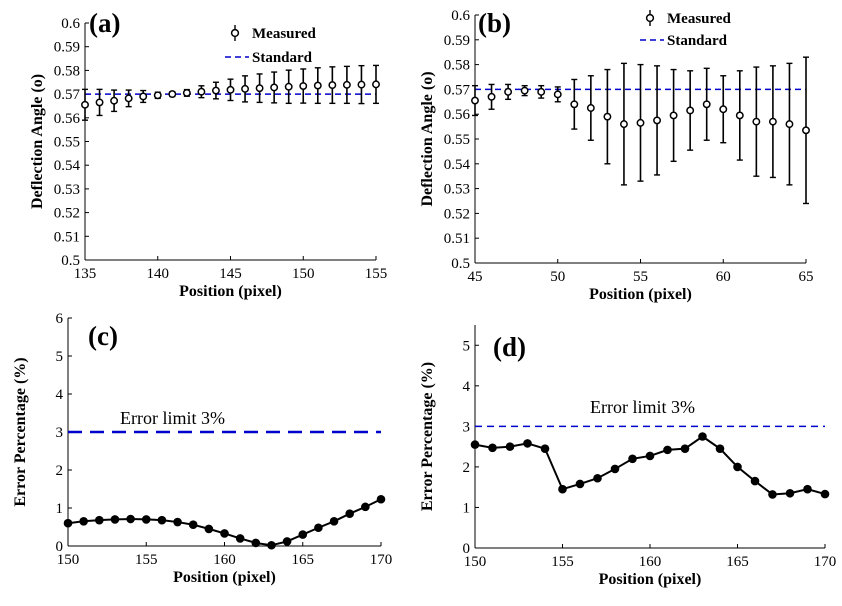  What do you see at coordinates (172, 418) in the screenshot?
I see `error-limit-label: Error limit 3%` at bounding box center [172, 418].